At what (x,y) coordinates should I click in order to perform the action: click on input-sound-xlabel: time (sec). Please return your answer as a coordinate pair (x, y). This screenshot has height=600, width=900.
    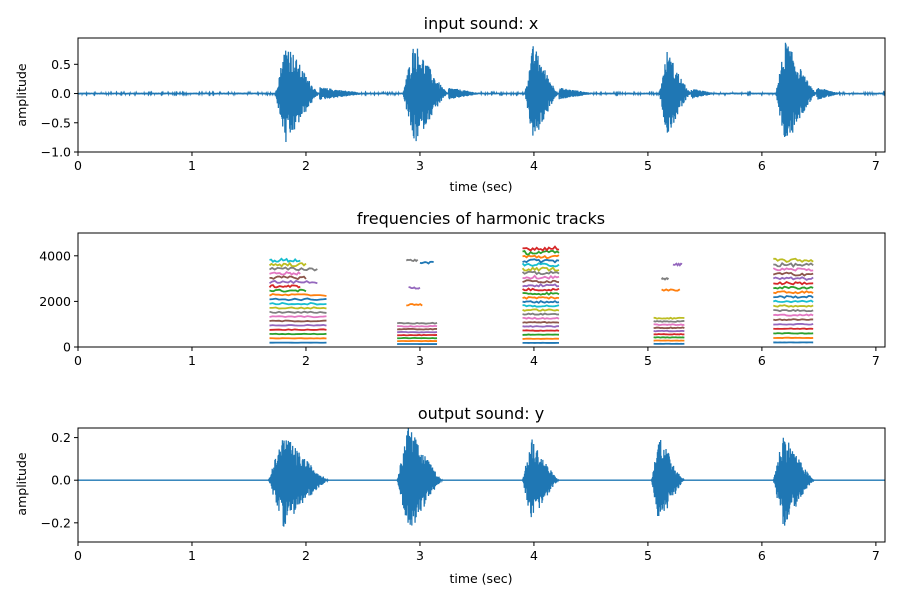
    Looking at the image, I should click on (480, 186).